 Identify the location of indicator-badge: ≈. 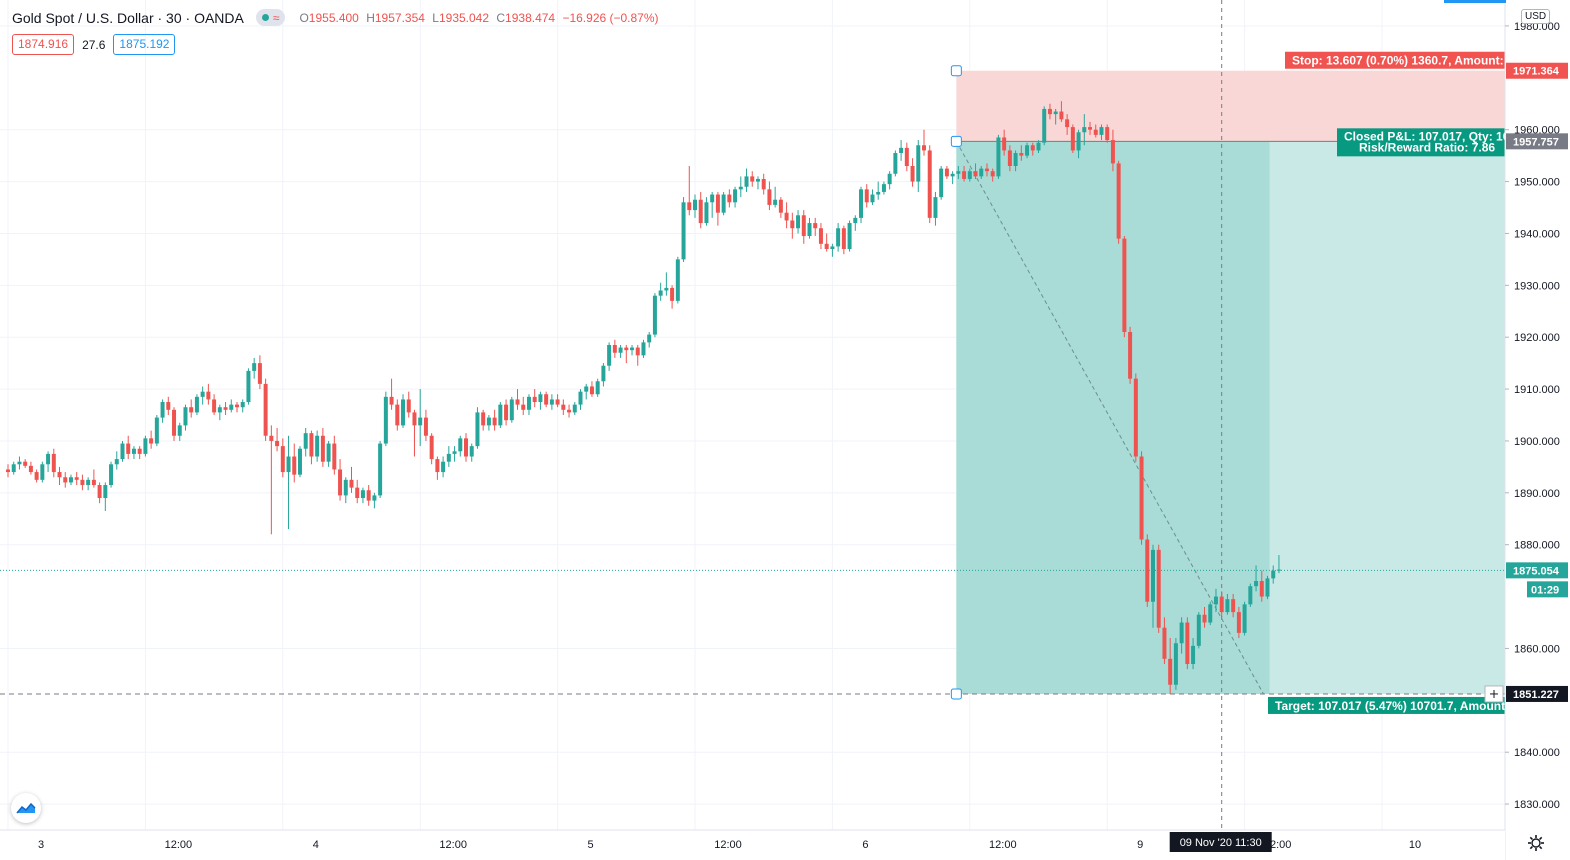
(270, 17).